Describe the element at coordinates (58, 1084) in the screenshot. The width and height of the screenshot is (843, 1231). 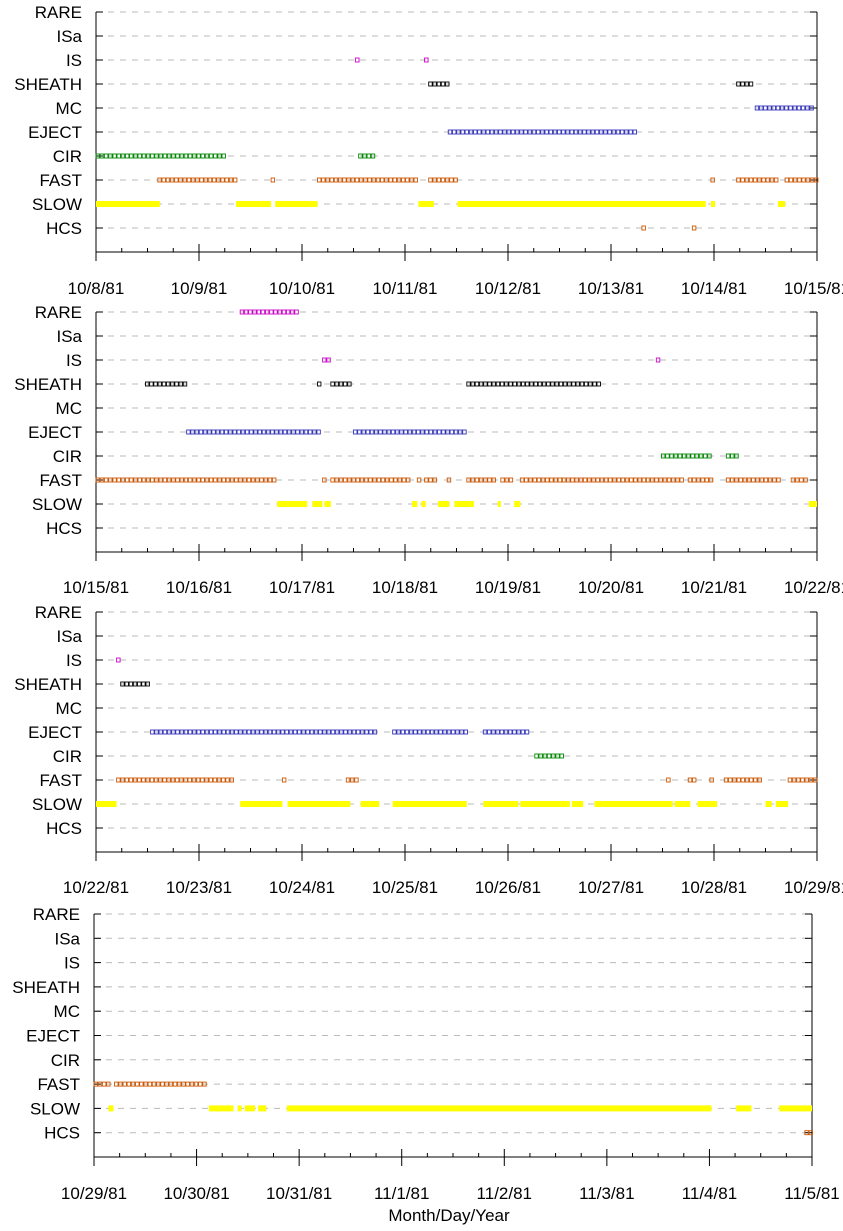
I see `category-label: FAST` at that location.